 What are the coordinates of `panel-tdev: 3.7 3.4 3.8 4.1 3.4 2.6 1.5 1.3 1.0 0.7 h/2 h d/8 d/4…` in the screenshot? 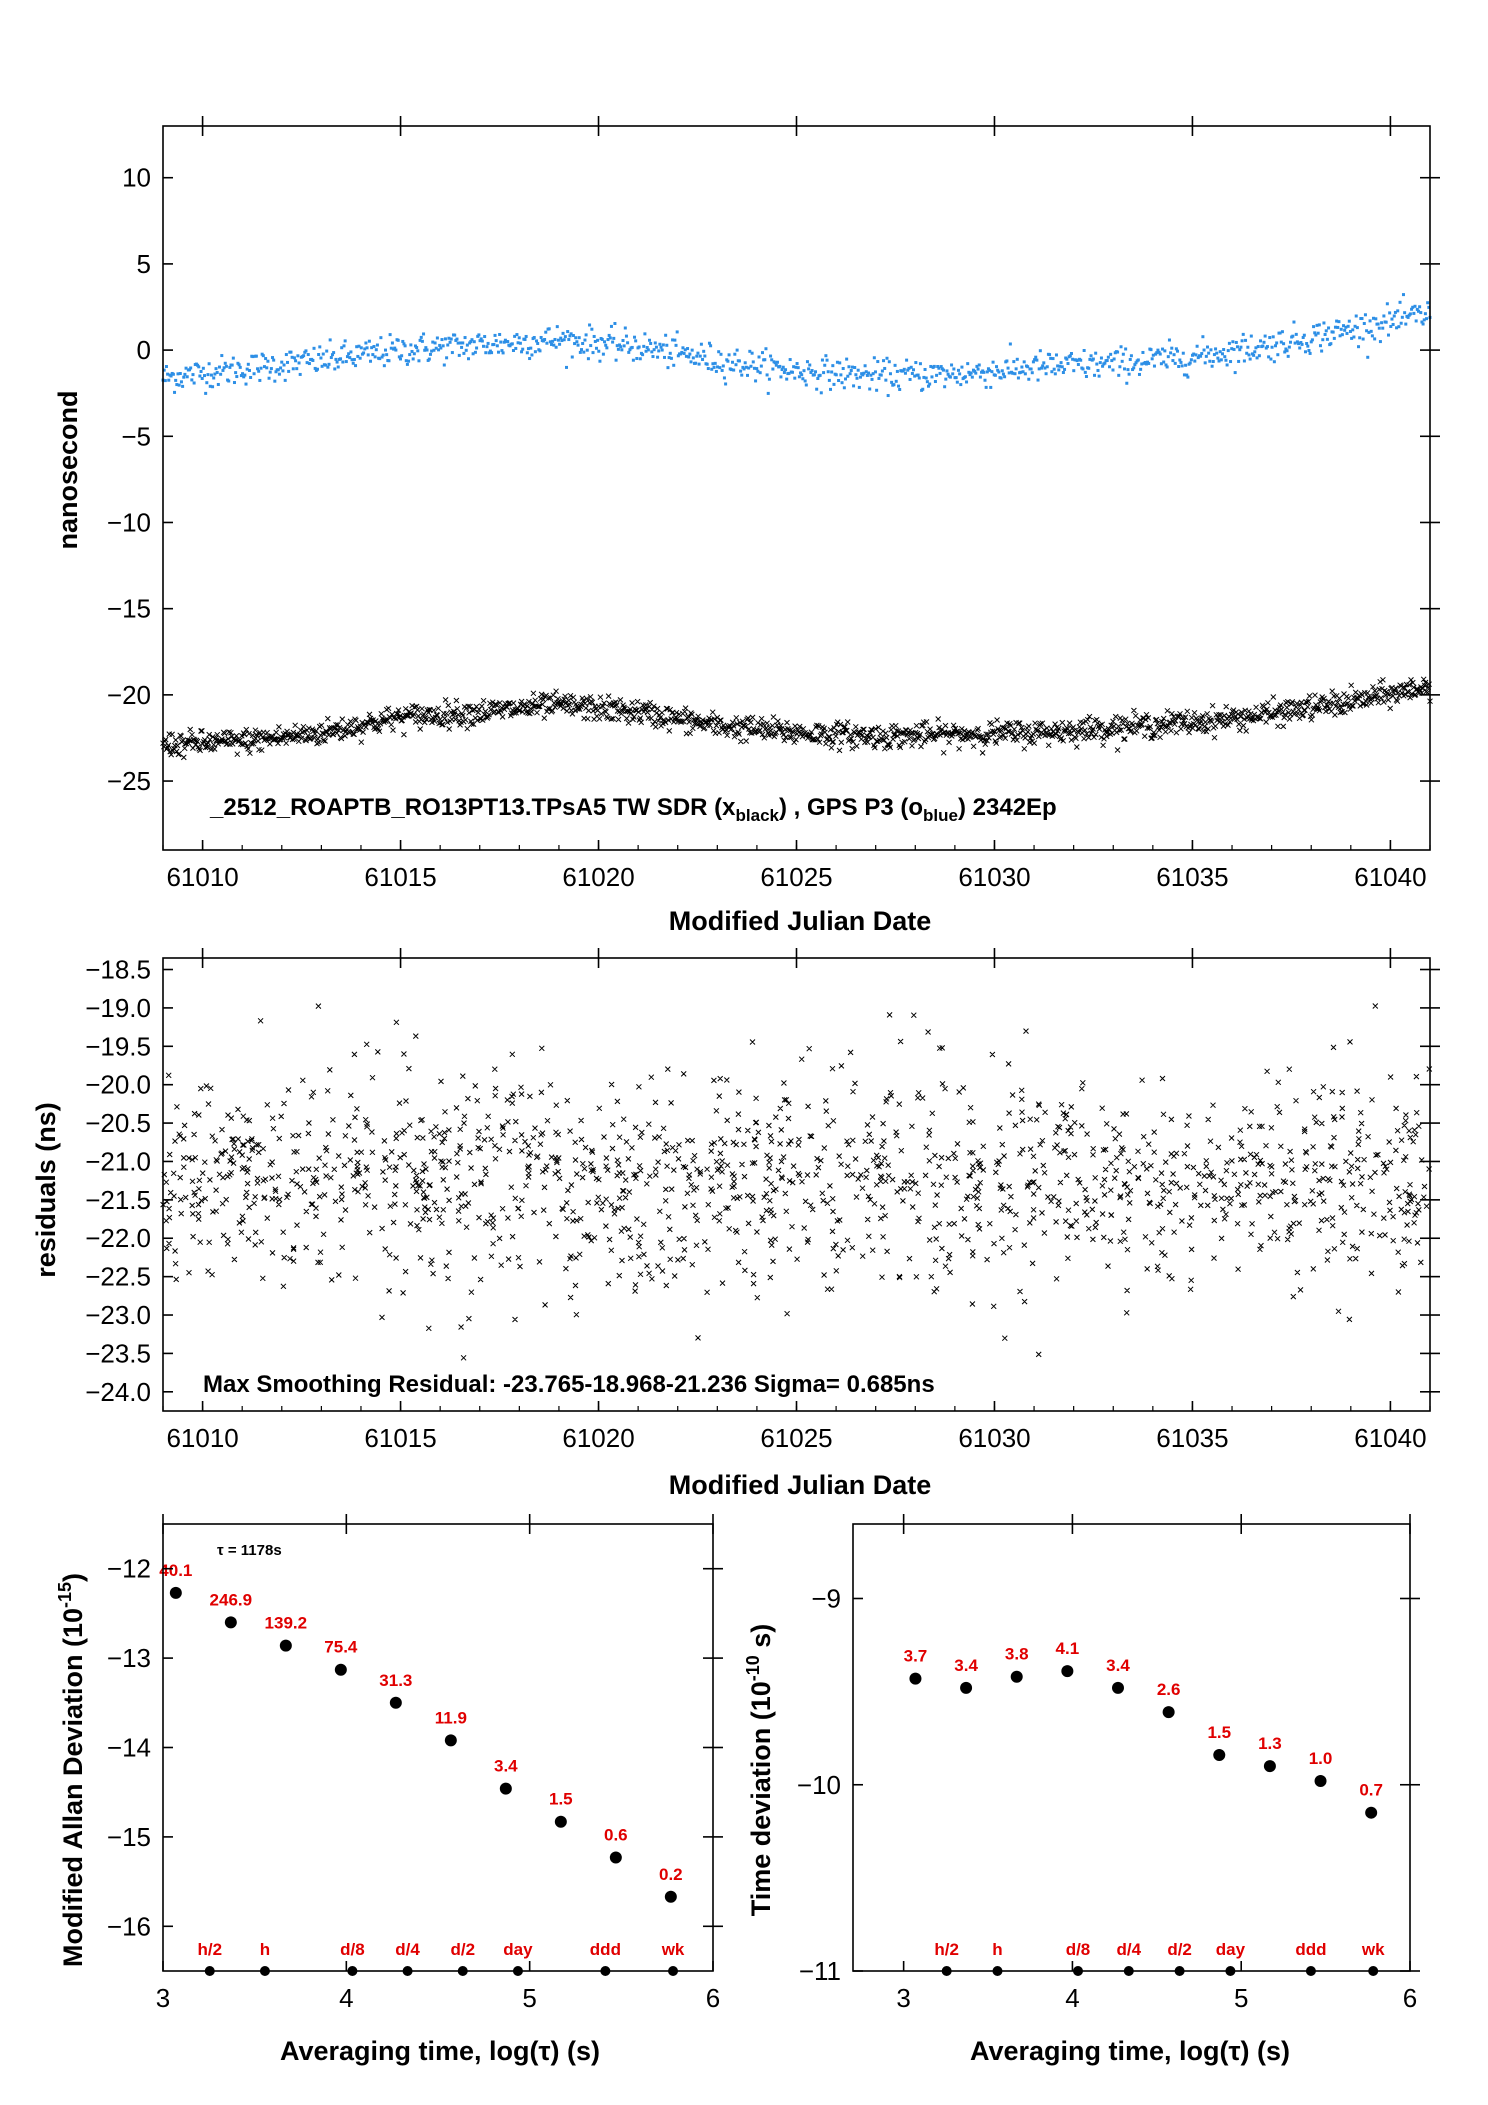 It's located at (1081, 1790).